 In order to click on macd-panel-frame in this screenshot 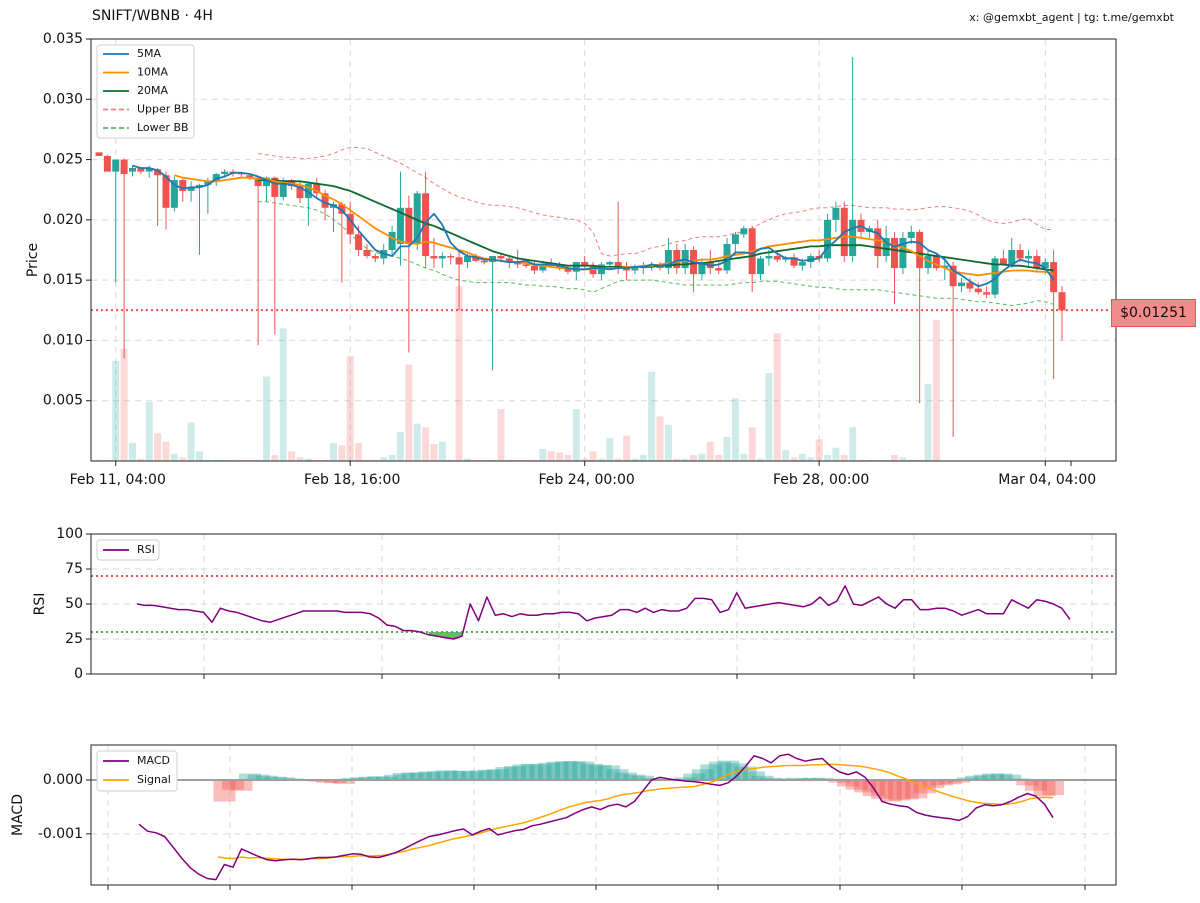, I will do `click(603, 815)`.